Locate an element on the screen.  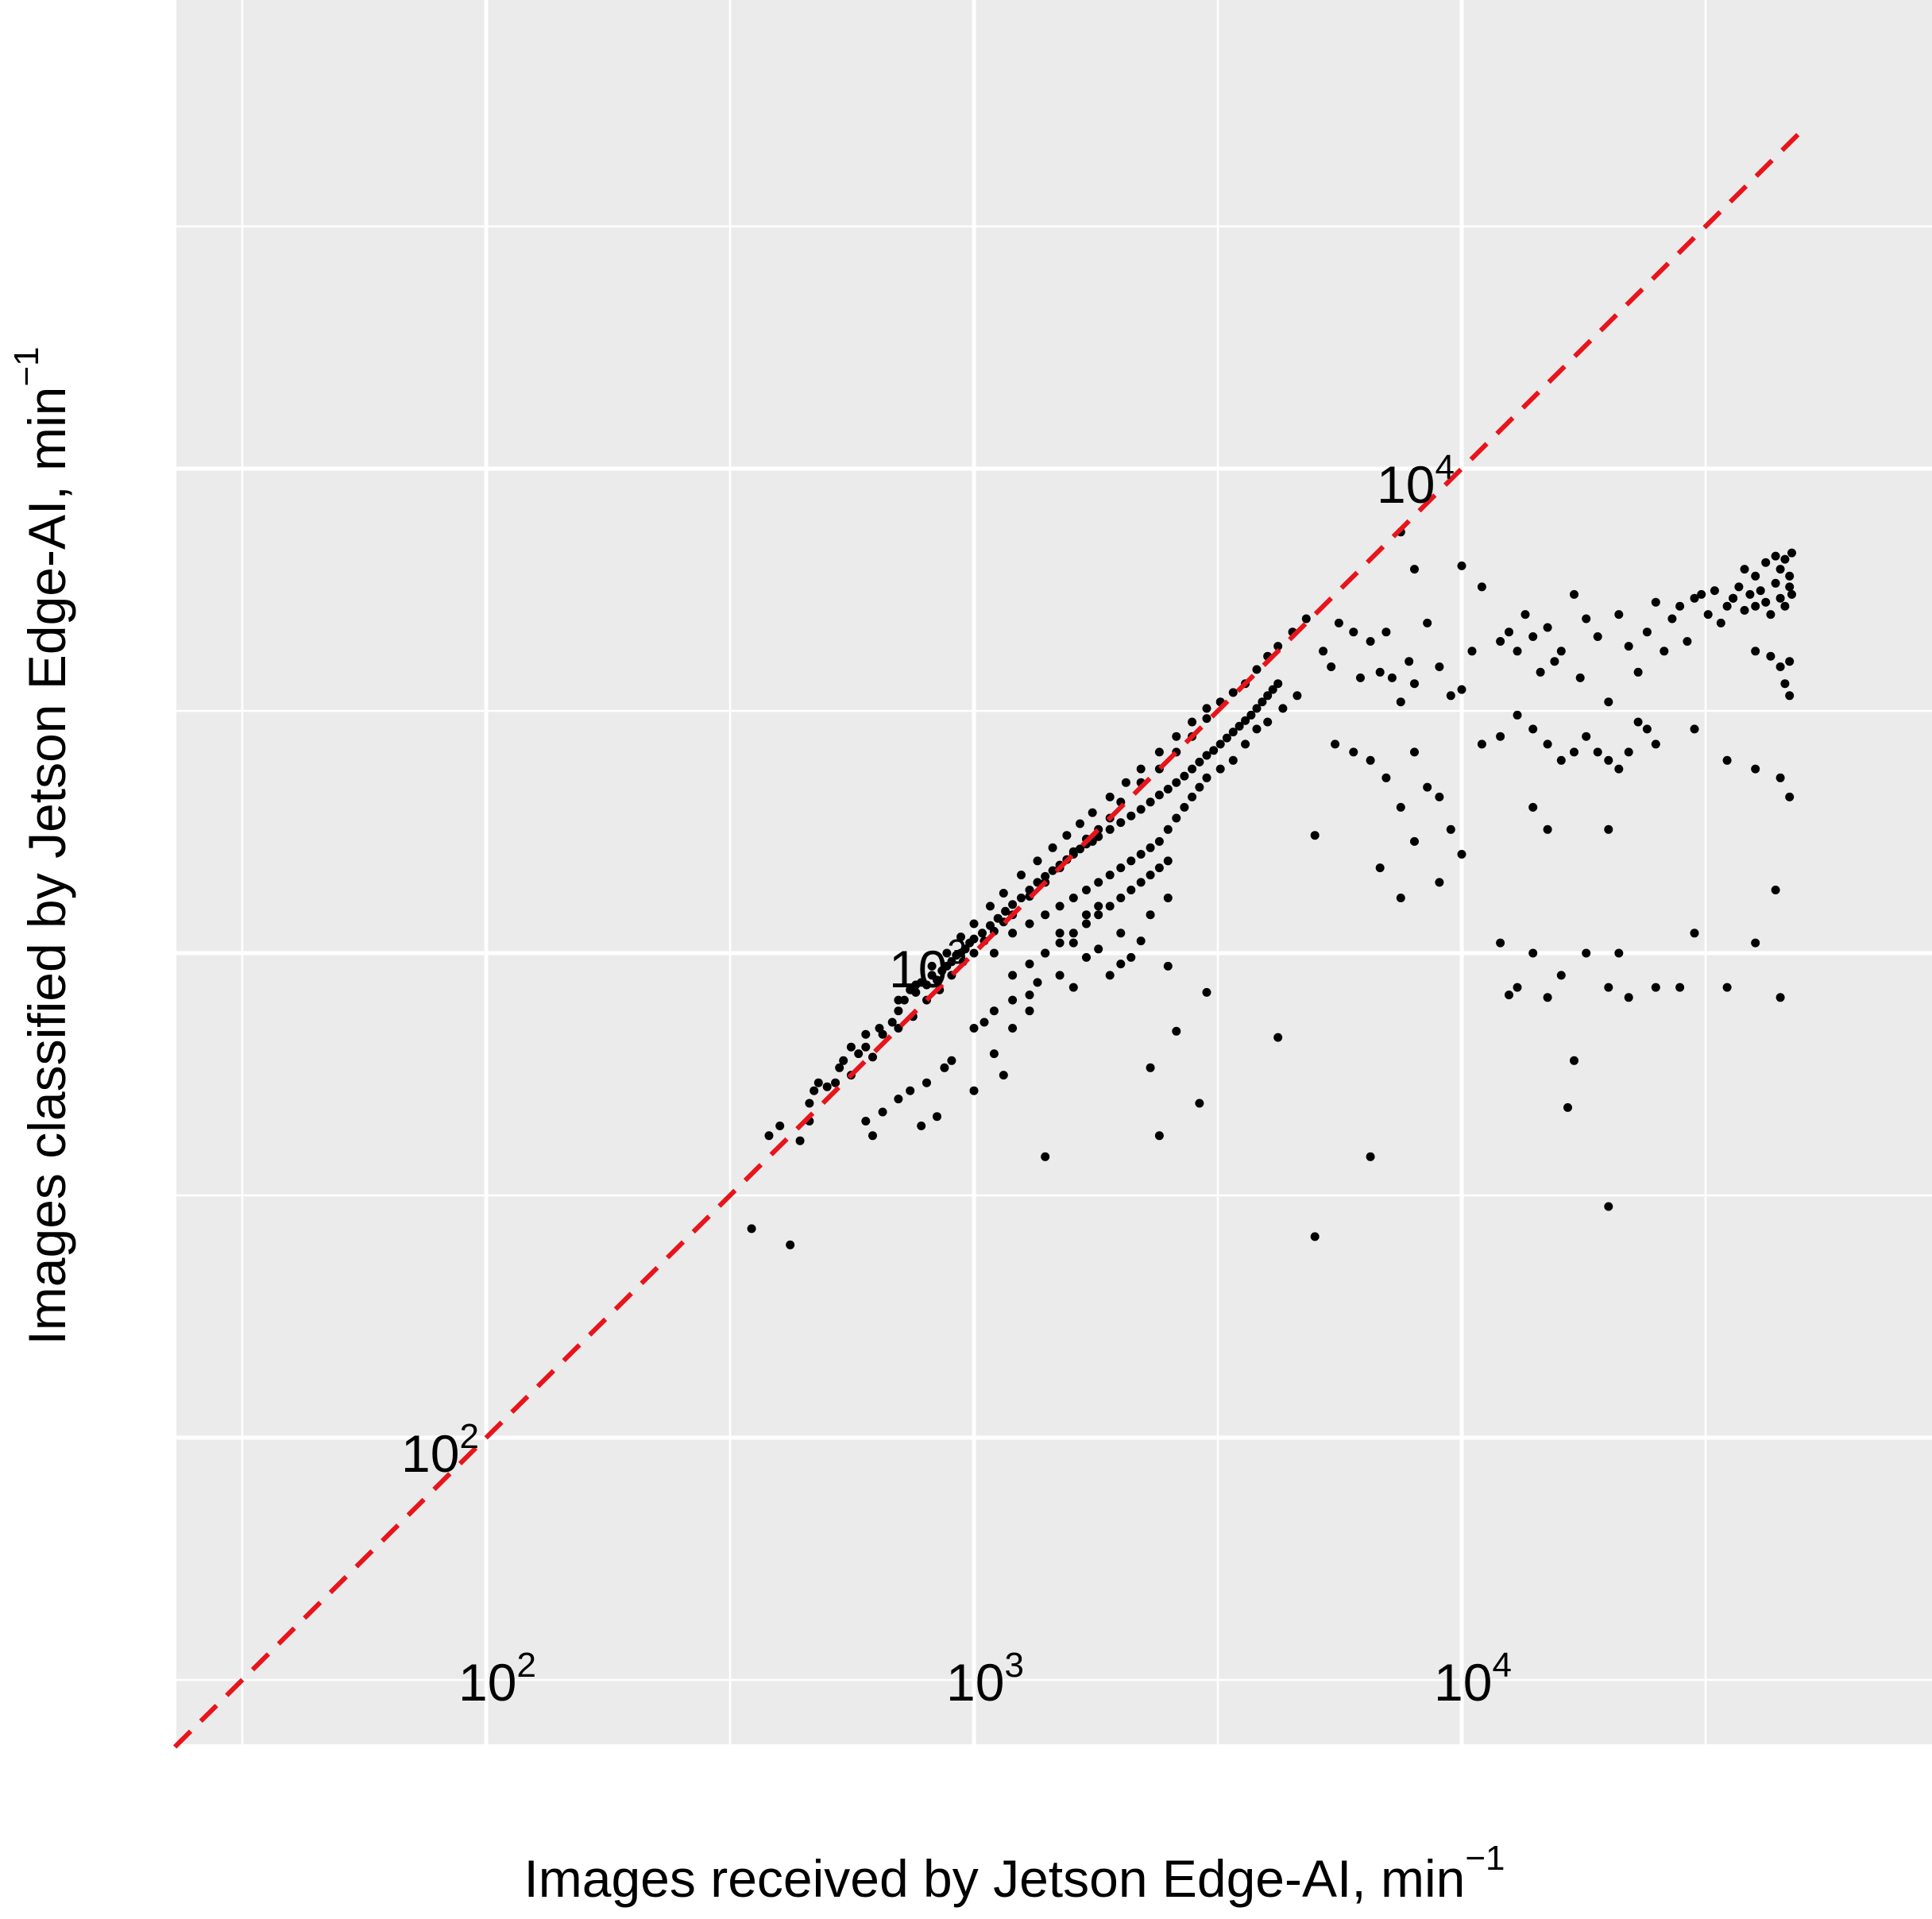
x-axis-title-superscript: −1 is located at coordinates (1485, 1858).